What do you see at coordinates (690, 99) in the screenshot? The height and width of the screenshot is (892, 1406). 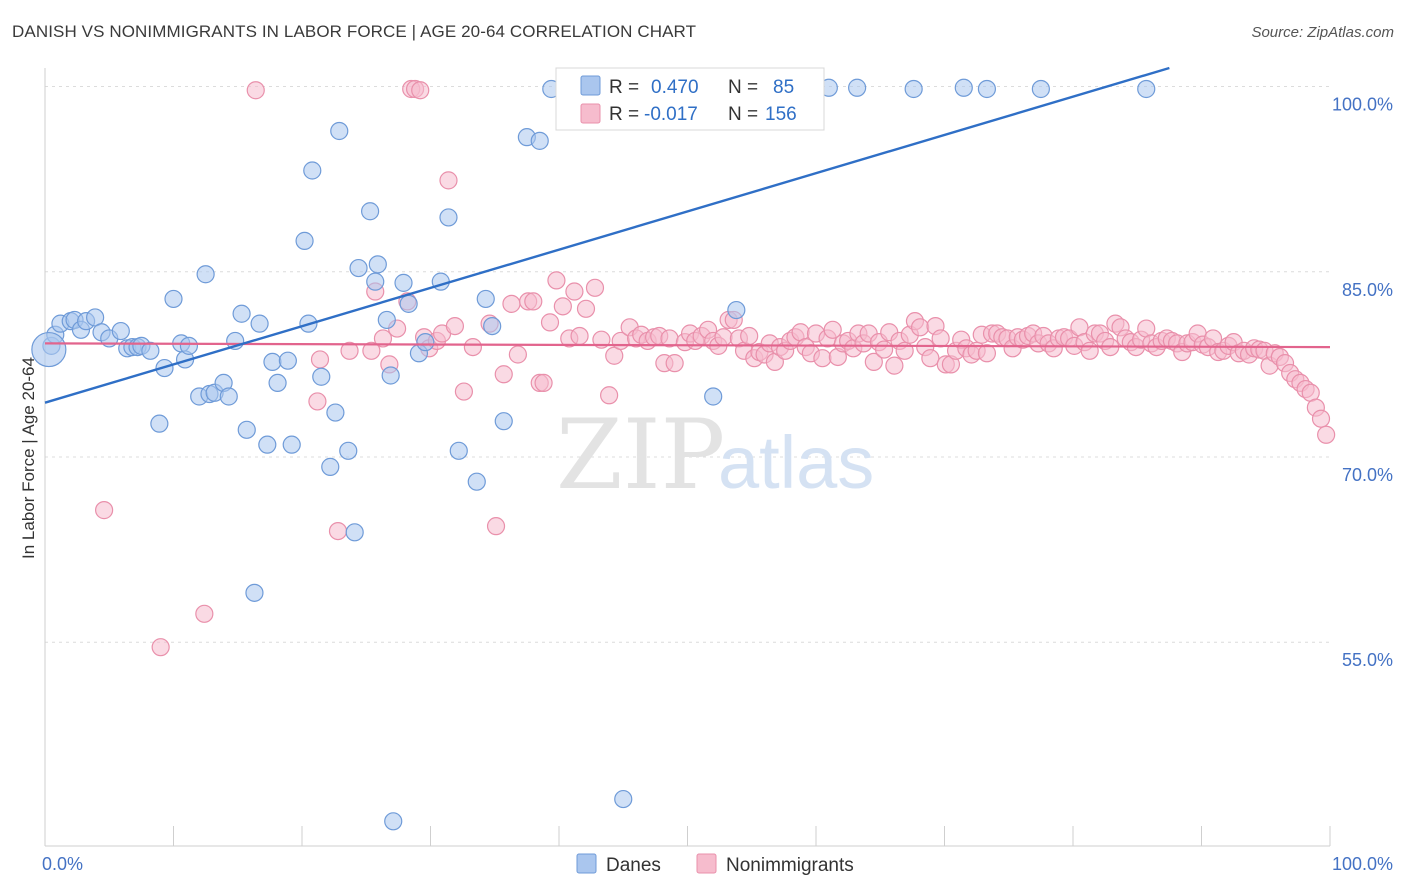 I see `stats-legend-box` at bounding box center [690, 99].